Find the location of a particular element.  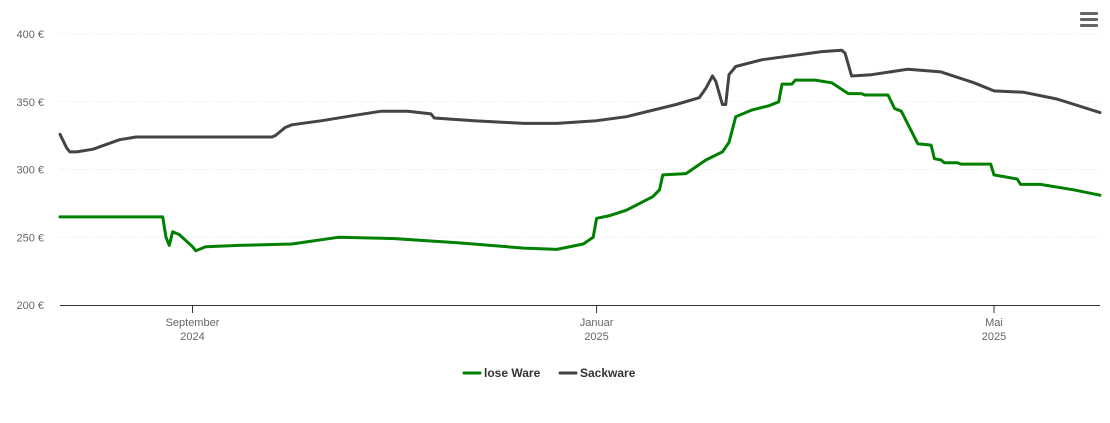

legend-item-lose-ware: lose Ware is located at coordinates (501, 373).